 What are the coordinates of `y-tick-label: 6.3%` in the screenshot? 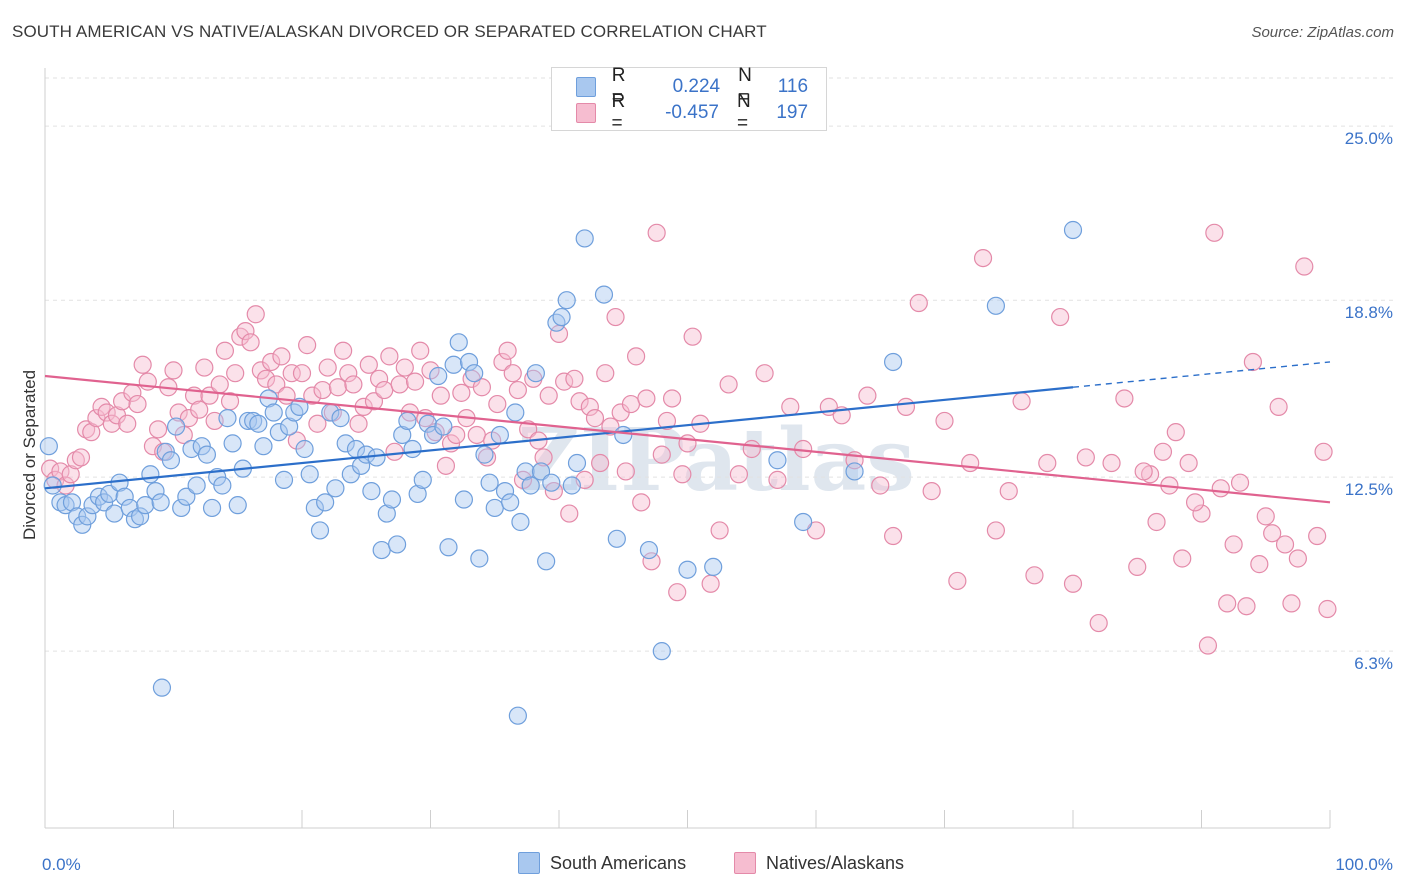 It's located at (1373, 663).